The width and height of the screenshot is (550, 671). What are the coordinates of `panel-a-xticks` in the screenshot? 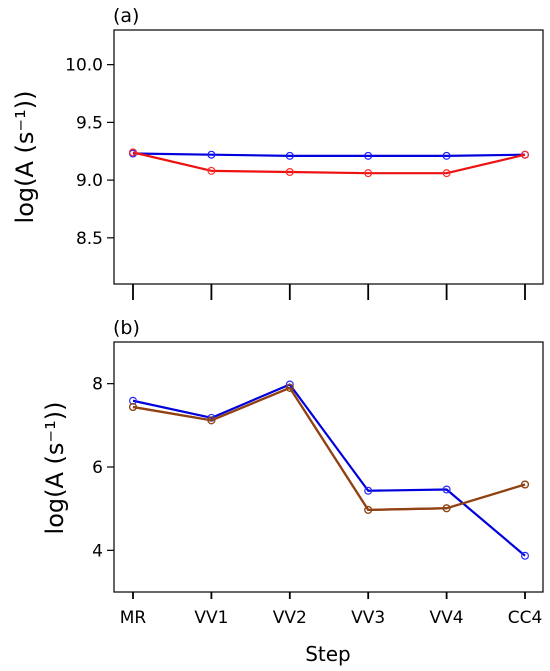 It's located at (329, 292).